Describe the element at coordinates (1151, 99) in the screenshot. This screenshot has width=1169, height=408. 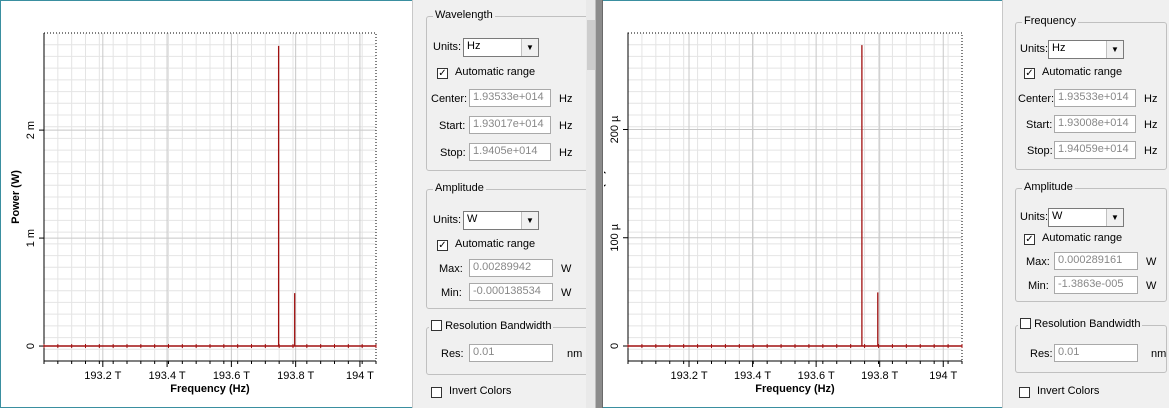
I see `center-unit-right: Hz` at that location.